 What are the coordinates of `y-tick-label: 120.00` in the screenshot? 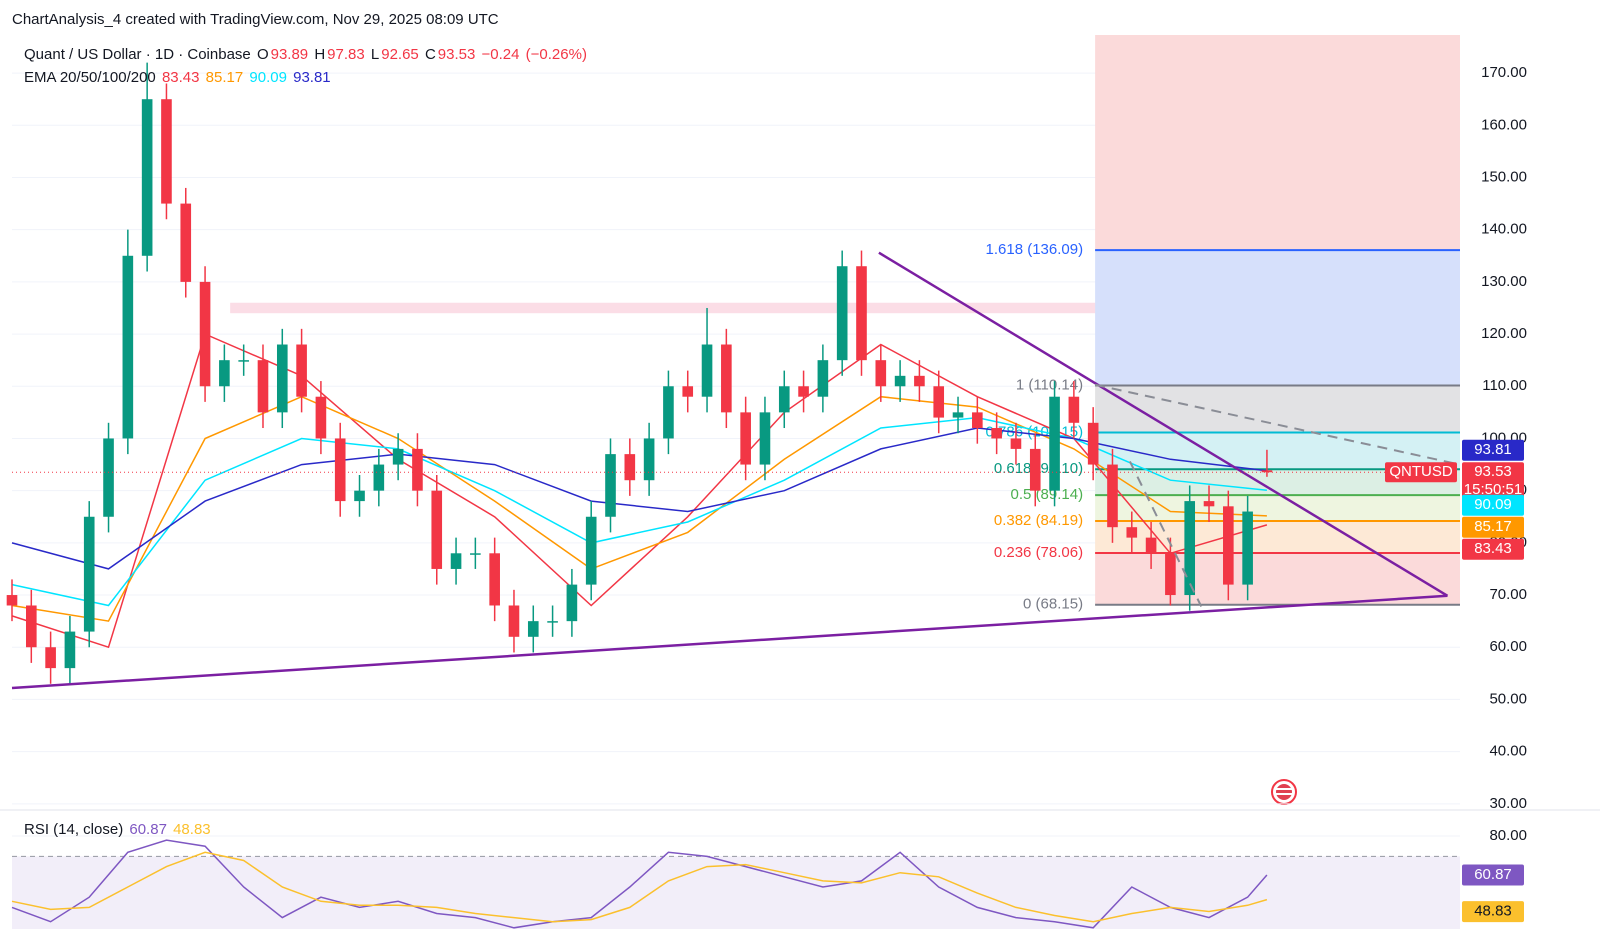 It's located at (1504, 333).